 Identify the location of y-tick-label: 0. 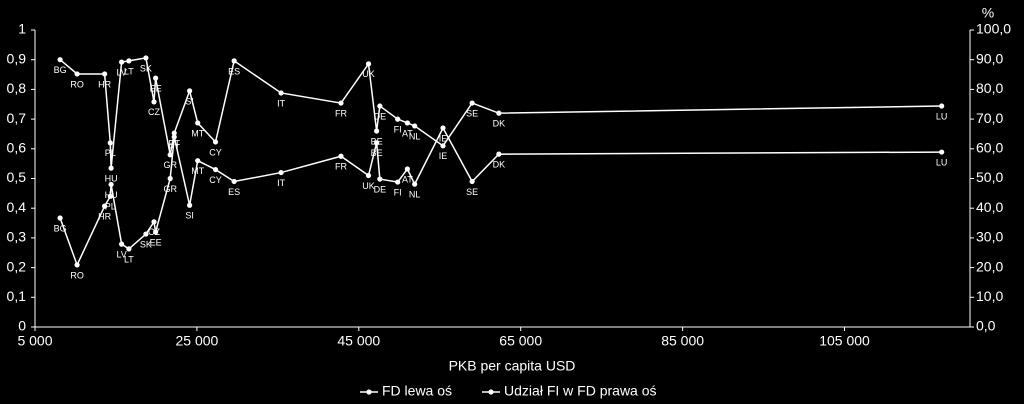
(22, 326).